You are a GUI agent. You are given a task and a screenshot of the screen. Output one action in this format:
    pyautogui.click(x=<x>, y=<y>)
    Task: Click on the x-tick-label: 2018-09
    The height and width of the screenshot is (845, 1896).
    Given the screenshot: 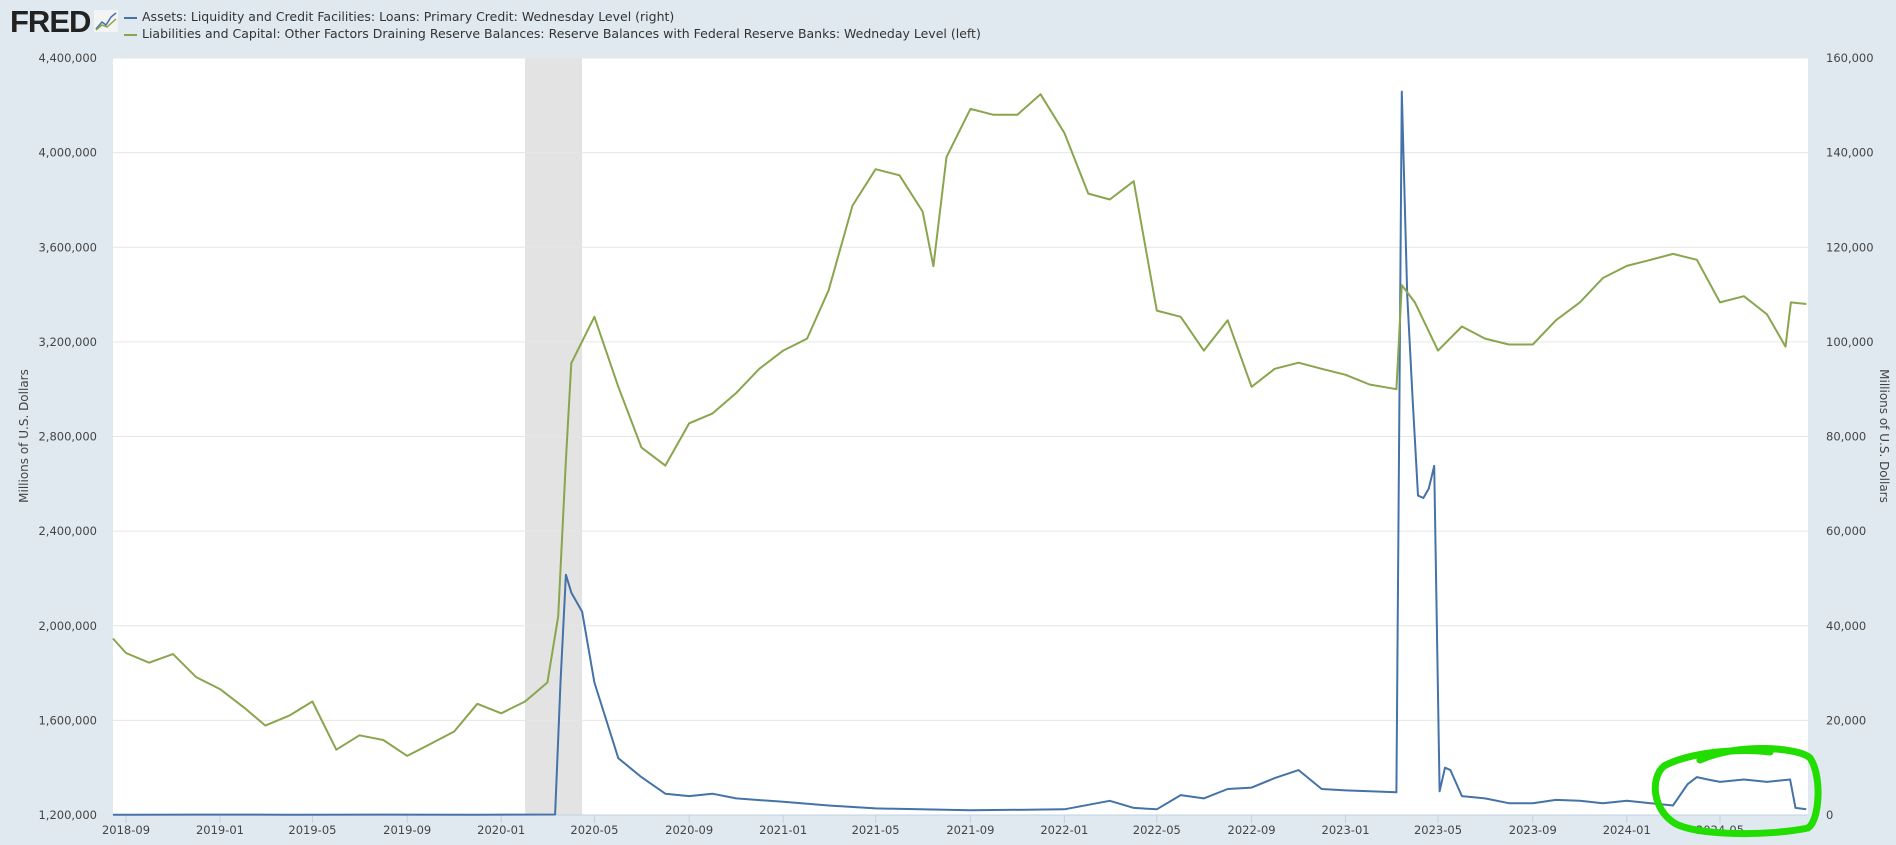 What is the action you would take?
    pyautogui.click(x=126, y=830)
    